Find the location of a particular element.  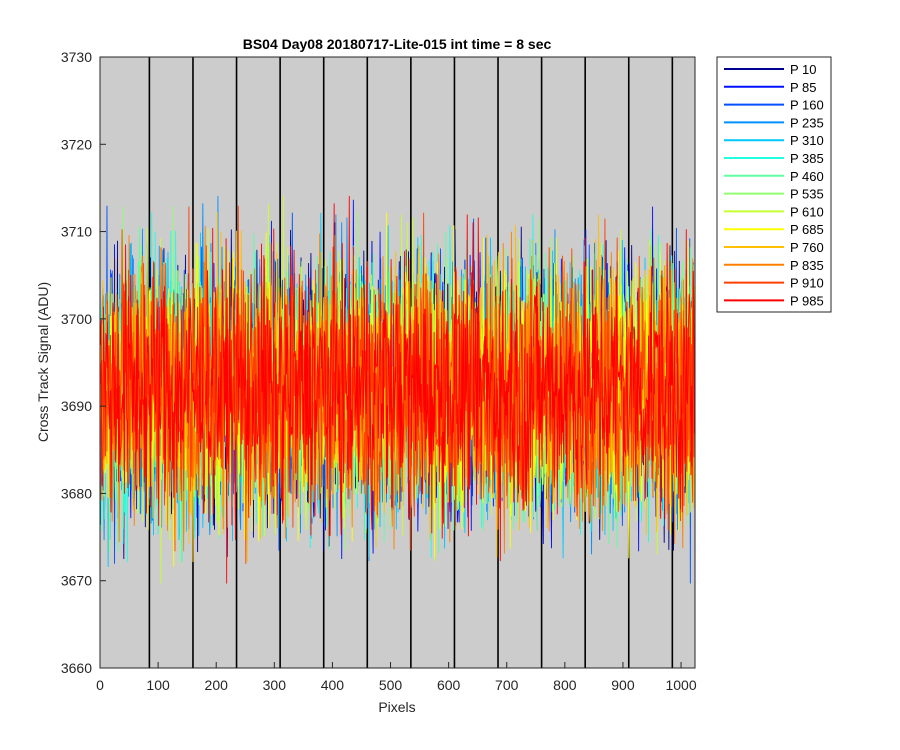

y-tick-label: 3660 is located at coordinates (76, 668).